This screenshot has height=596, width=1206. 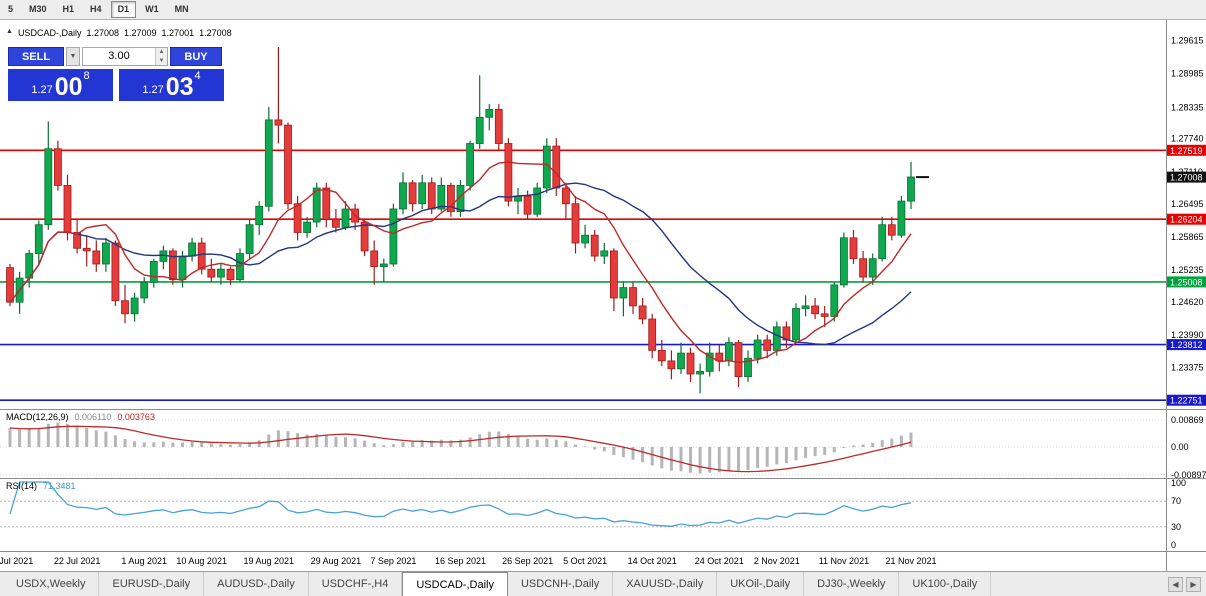 What do you see at coordinates (585, 561) in the screenshot?
I see `date-label: 5 Oct 2021` at bounding box center [585, 561].